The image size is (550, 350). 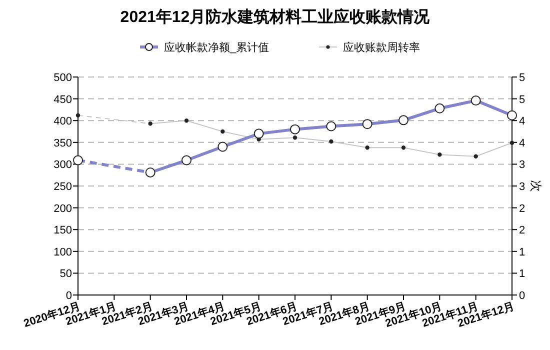 What do you see at coordinates (63, 230) in the screenshot?
I see `y-tick-label: 150` at bounding box center [63, 230].